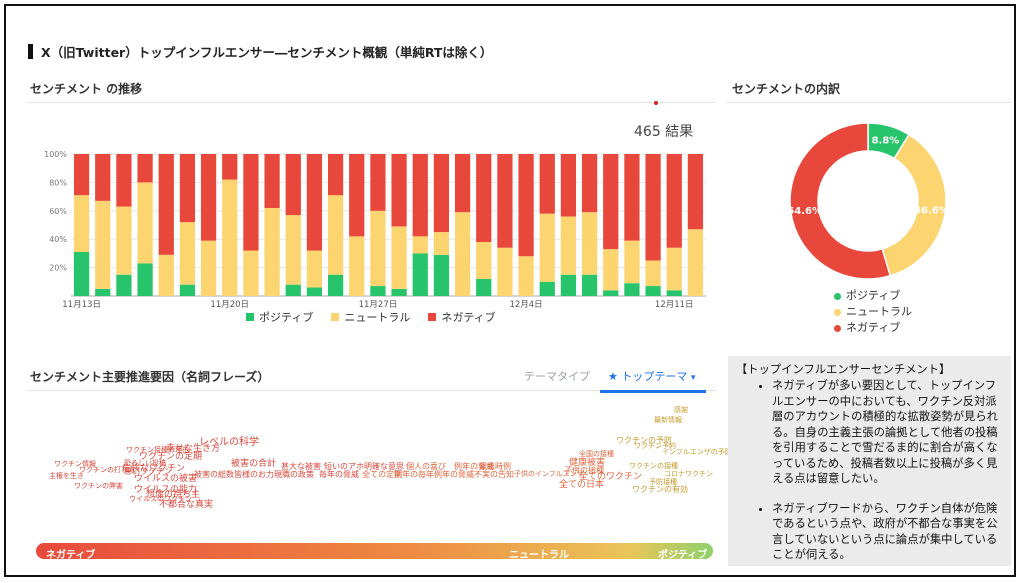  What do you see at coordinates (587, 463) in the screenshot?
I see `word-cloud-term: 健康被害` at bounding box center [587, 463].